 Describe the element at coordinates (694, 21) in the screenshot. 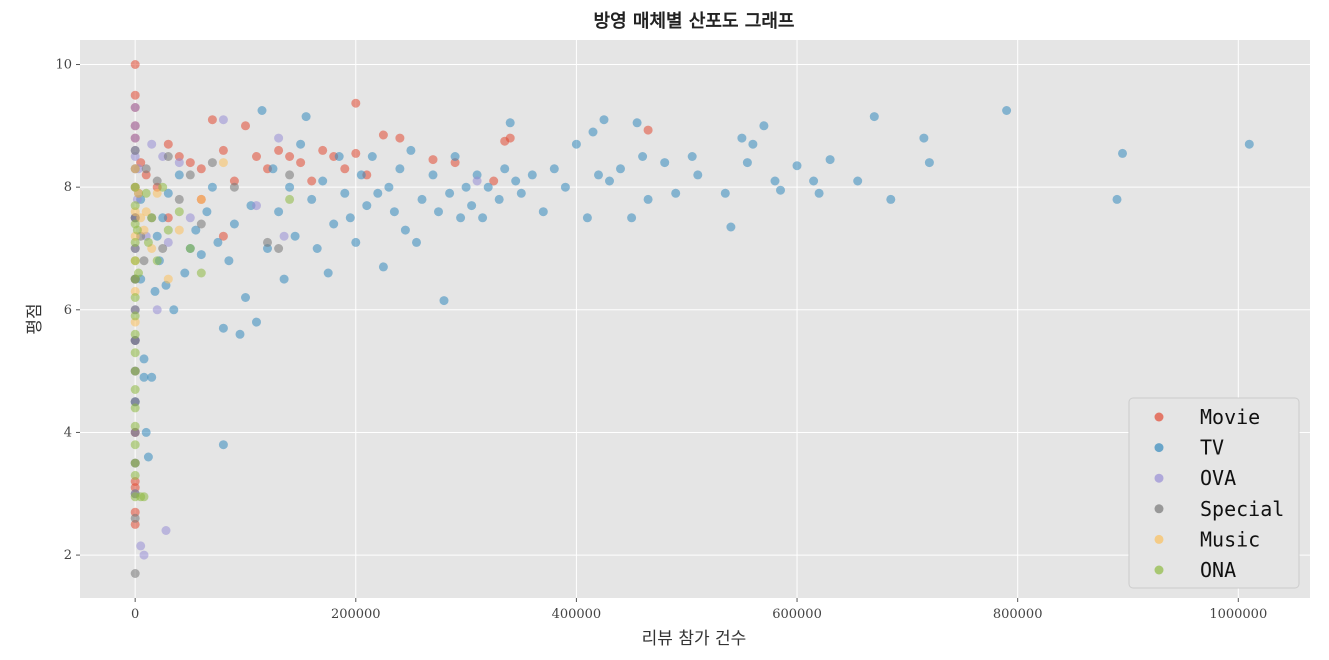

I see `chart-title: 방영 매체별 산포도 그래프` at that location.